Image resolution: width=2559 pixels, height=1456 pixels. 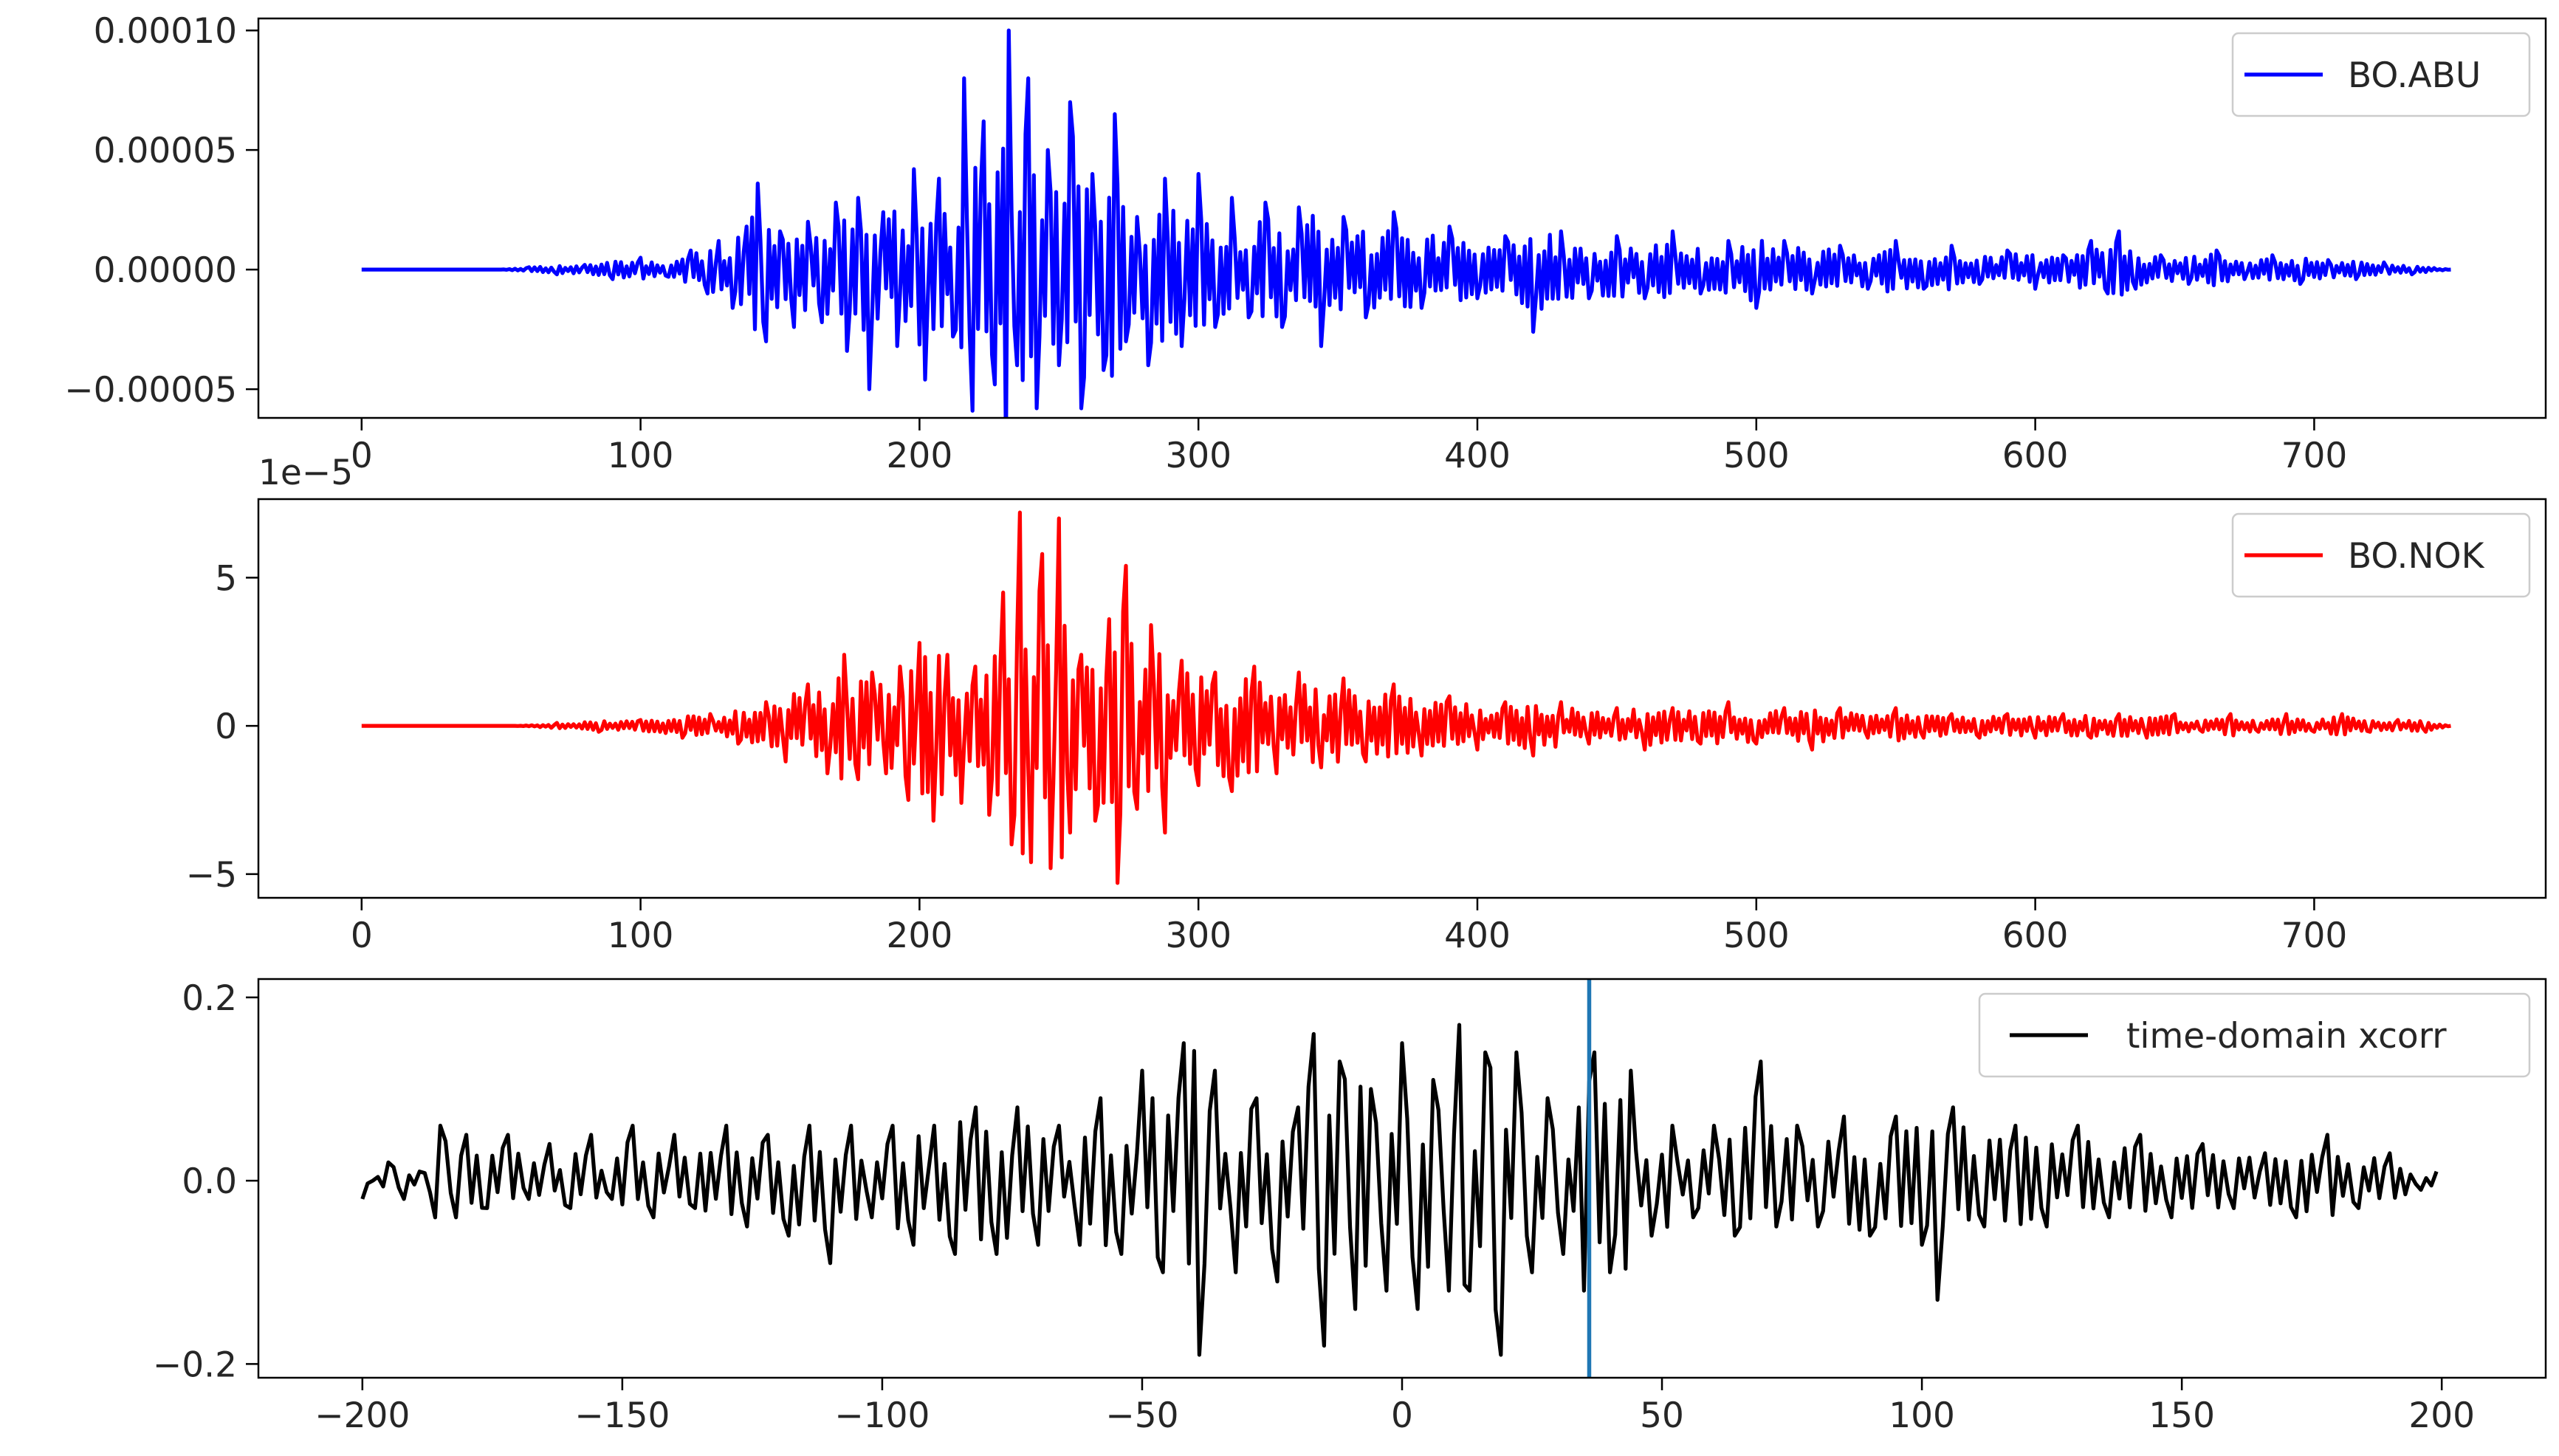 What do you see at coordinates (165, 151) in the screenshot?
I see `y-tick-label: 0.00005` at bounding box center [165, 151].